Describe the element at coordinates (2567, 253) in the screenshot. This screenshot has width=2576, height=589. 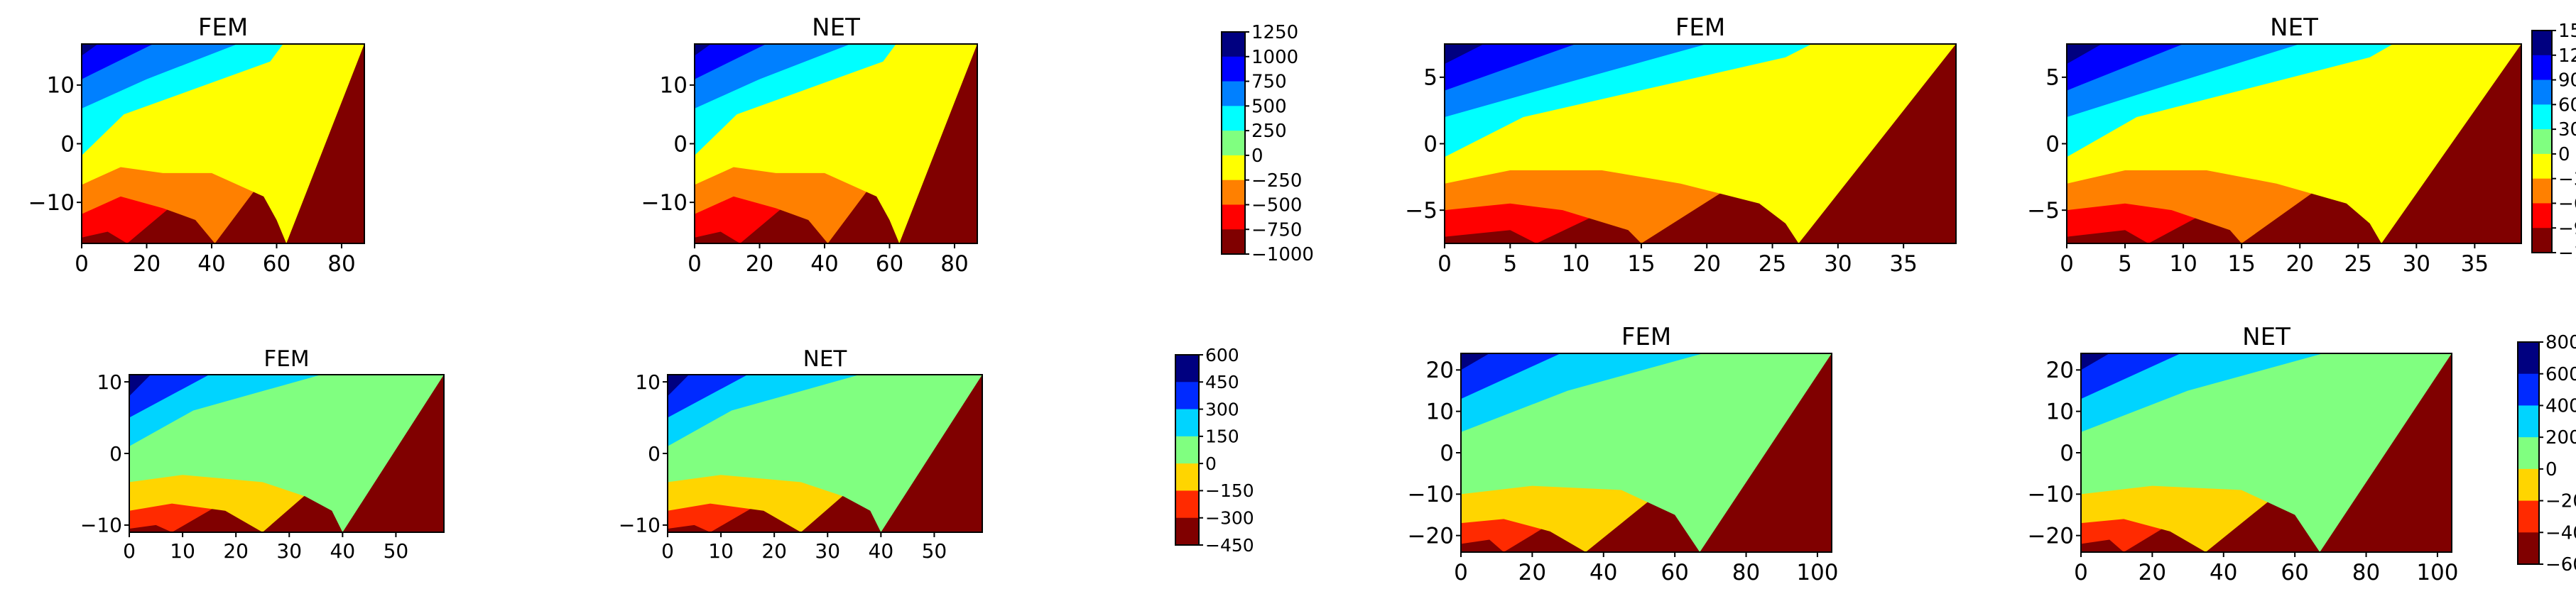
I see `colorbar-label: −120` at that location.